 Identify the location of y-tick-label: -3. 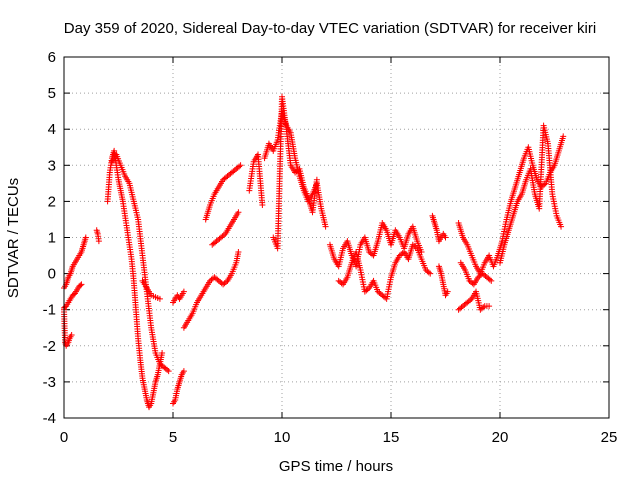
(49, 382).